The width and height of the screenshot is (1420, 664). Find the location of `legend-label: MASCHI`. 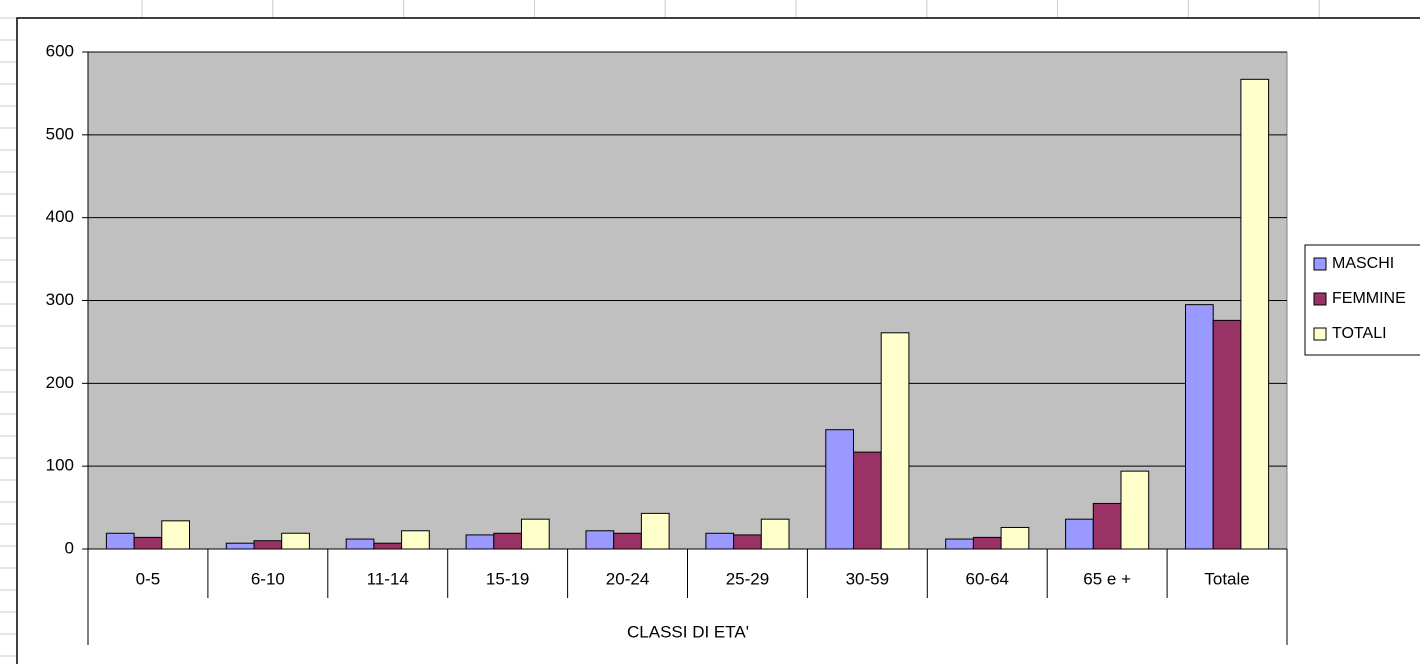

legend-label: MASCHI is located at coordinates (1363, 263).